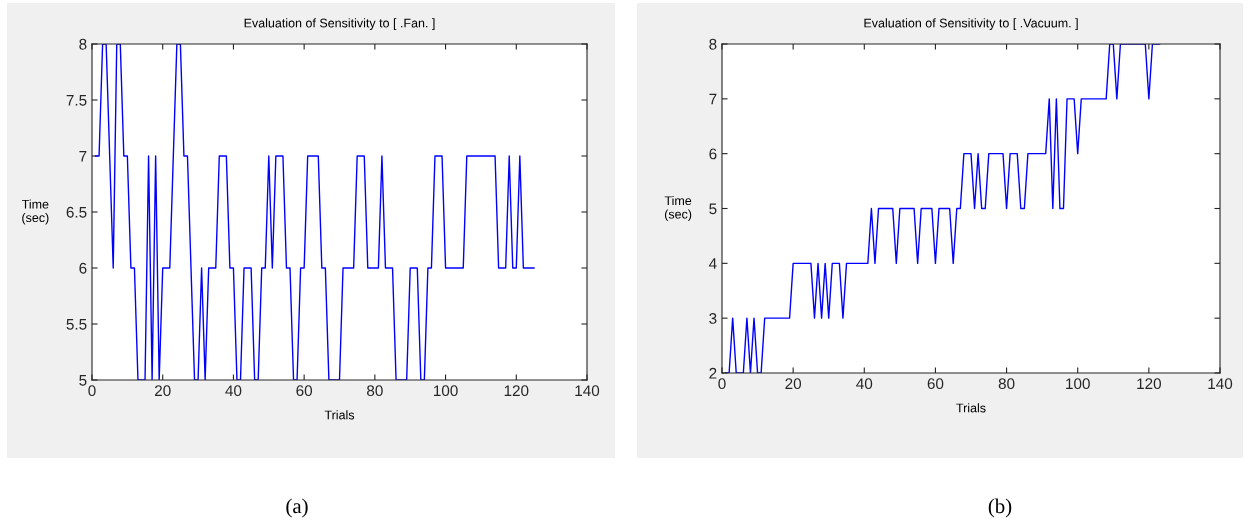 This screenshot has width=1249, height=523. I want to click on y-tick-label: 5.5, so click(76, 324).